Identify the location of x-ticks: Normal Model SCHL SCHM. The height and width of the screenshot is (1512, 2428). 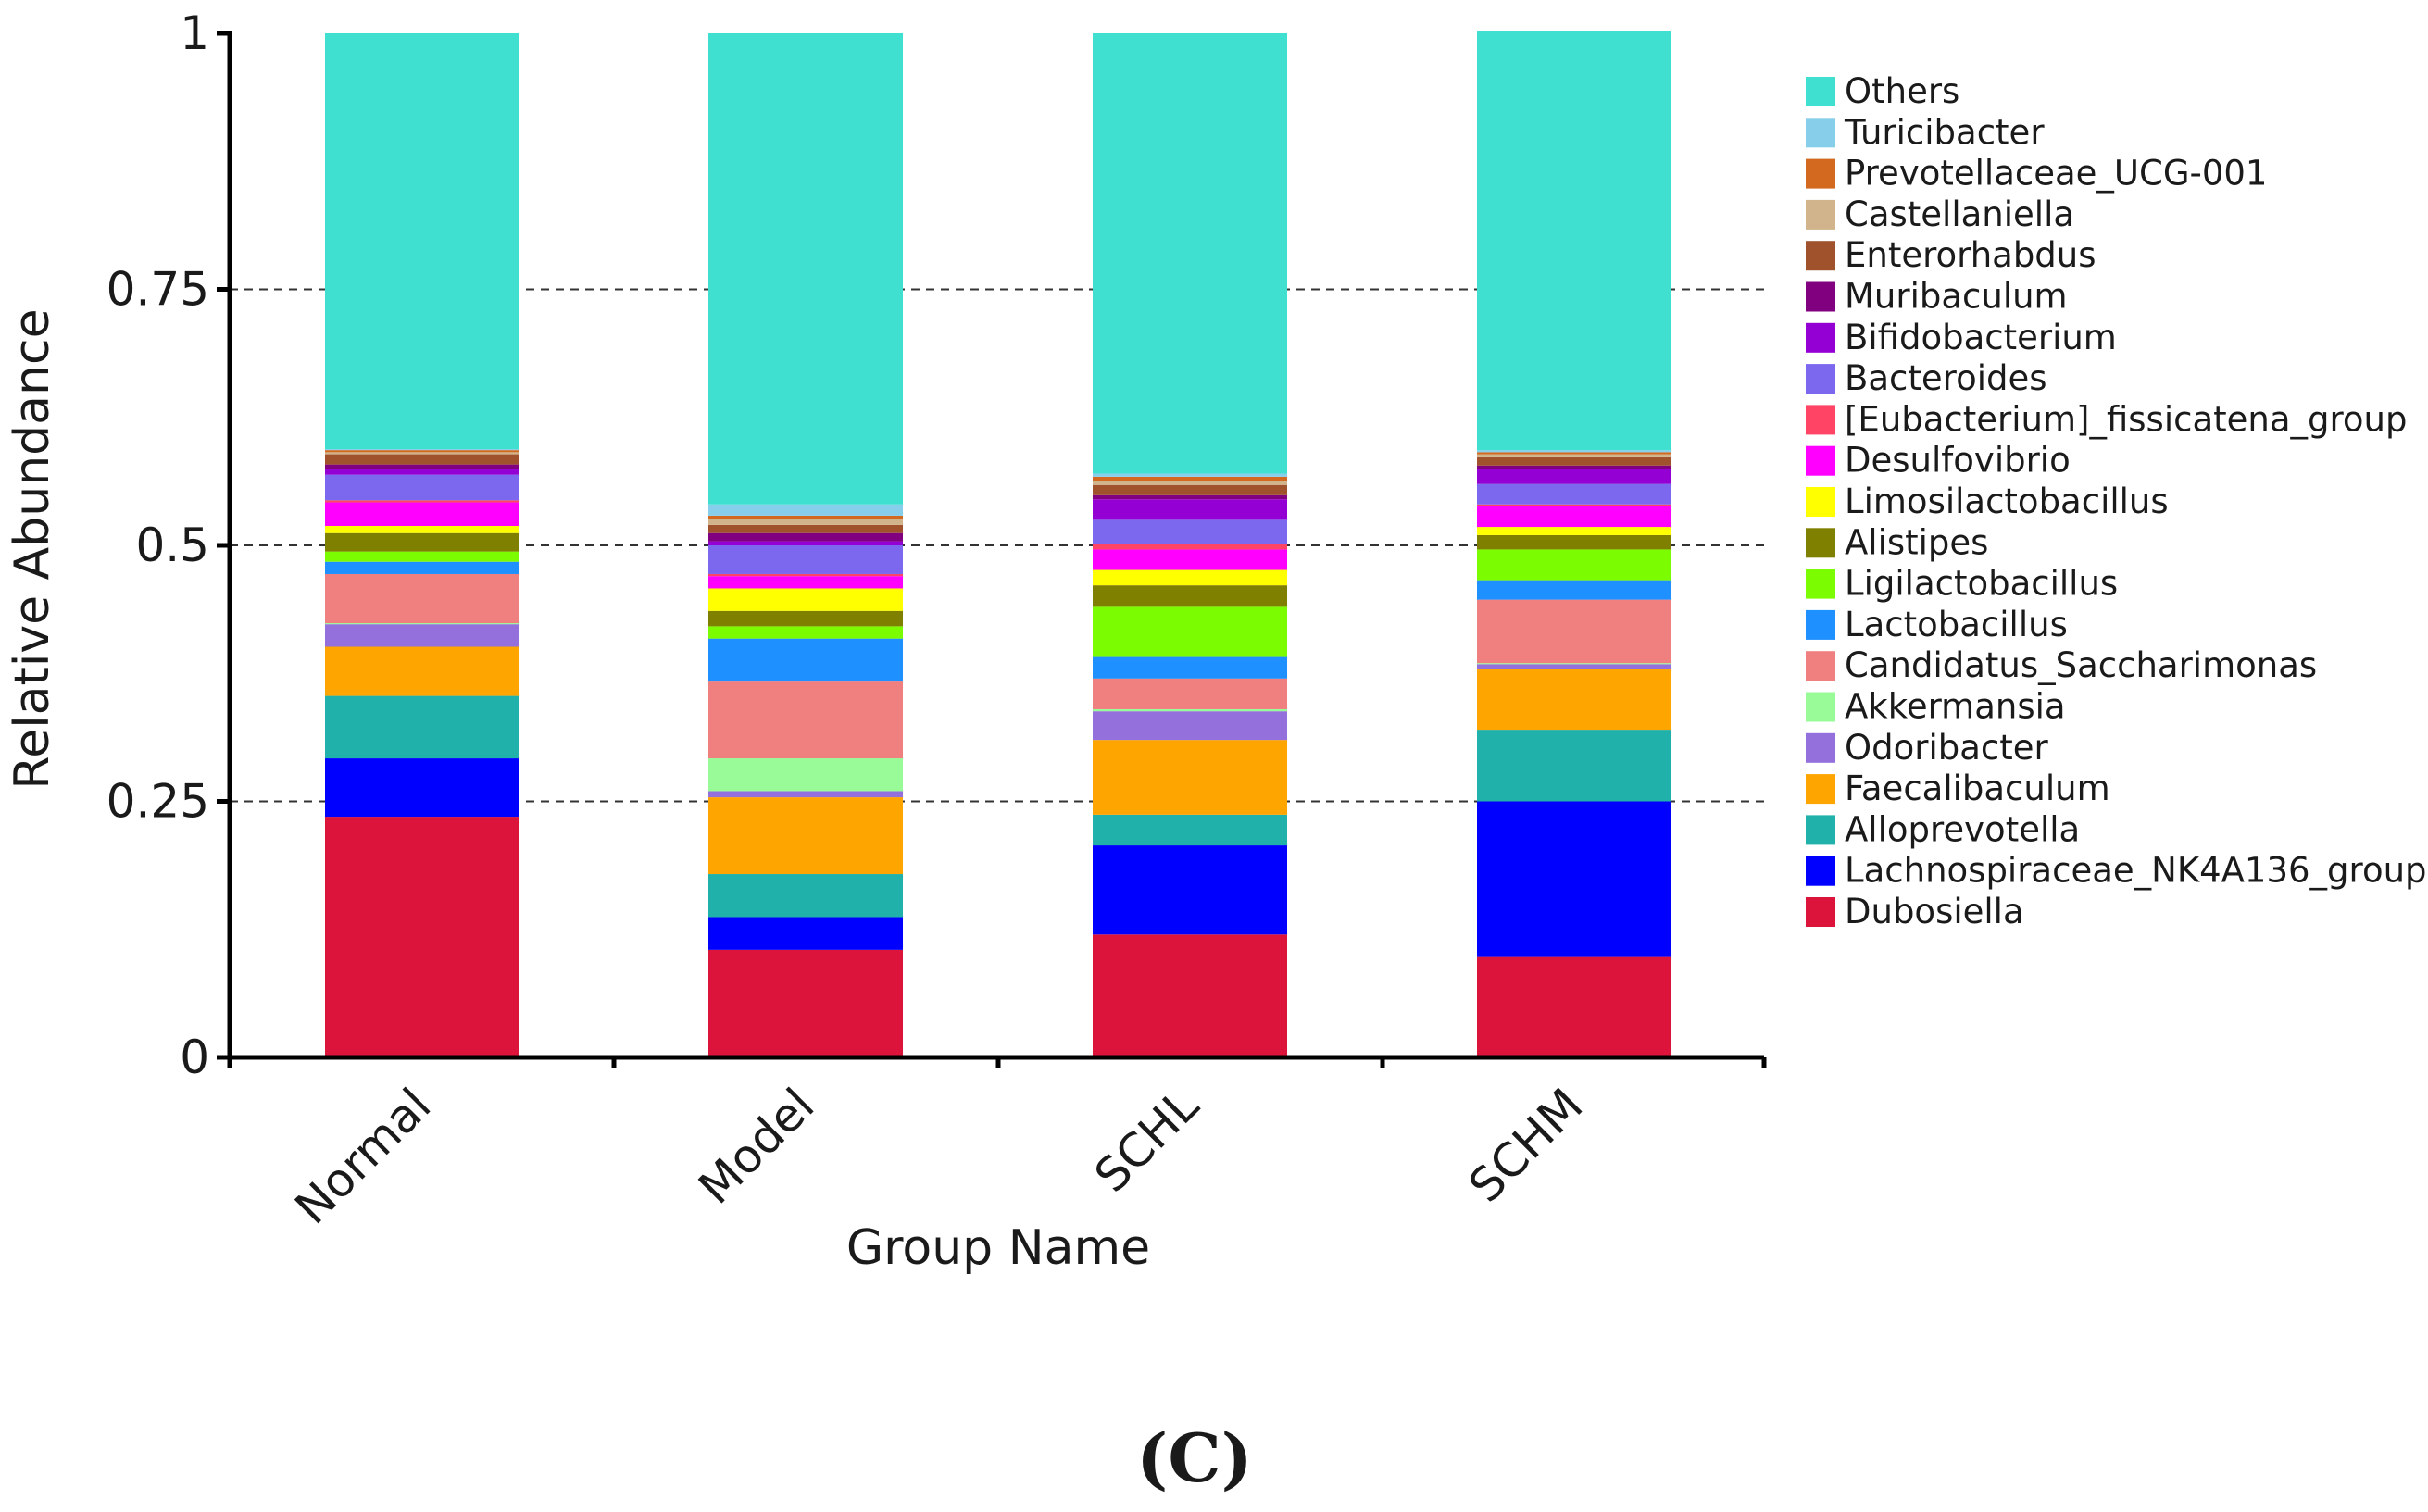
(997, 1145).